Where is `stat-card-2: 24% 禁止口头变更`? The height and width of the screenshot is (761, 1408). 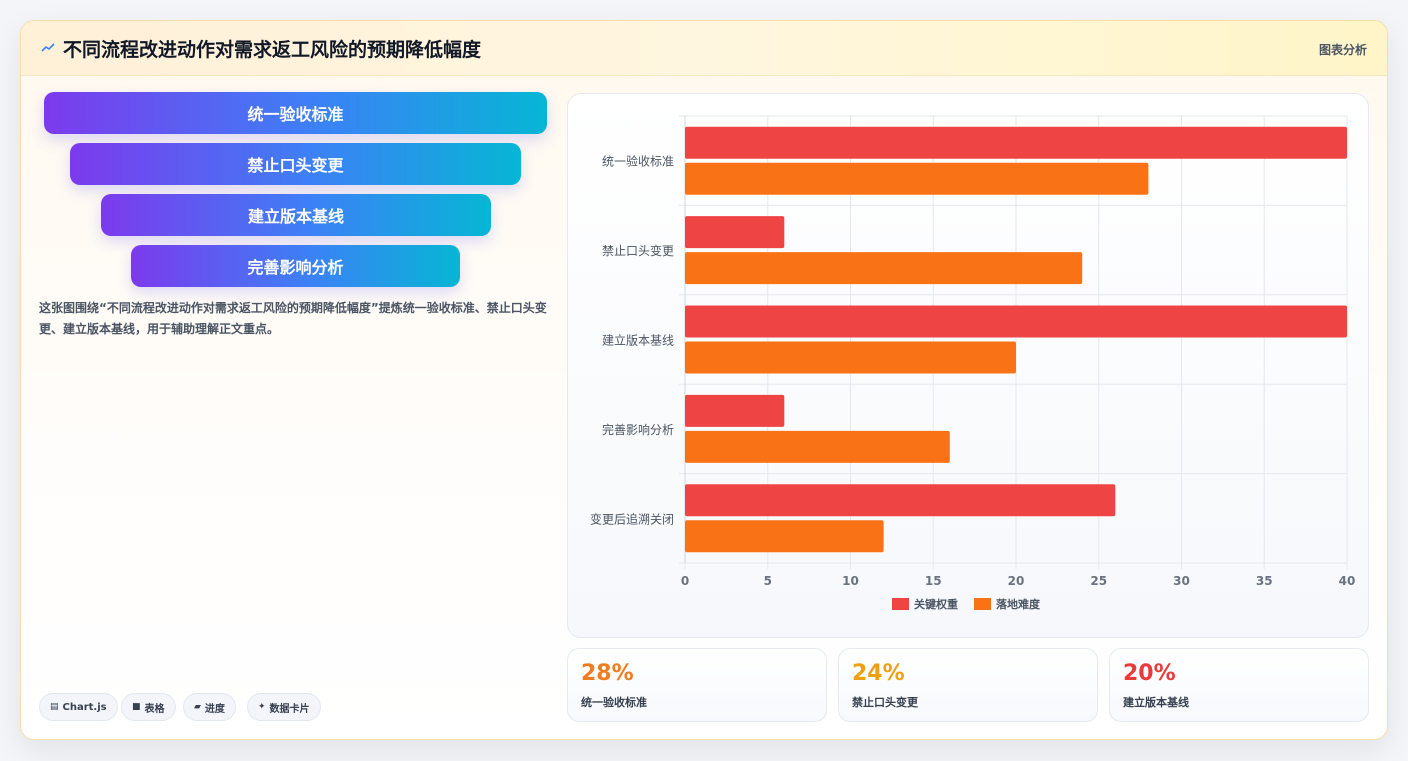 stat-card-2: 24% 禁止口头变更 is located at coordinates (968, 685).